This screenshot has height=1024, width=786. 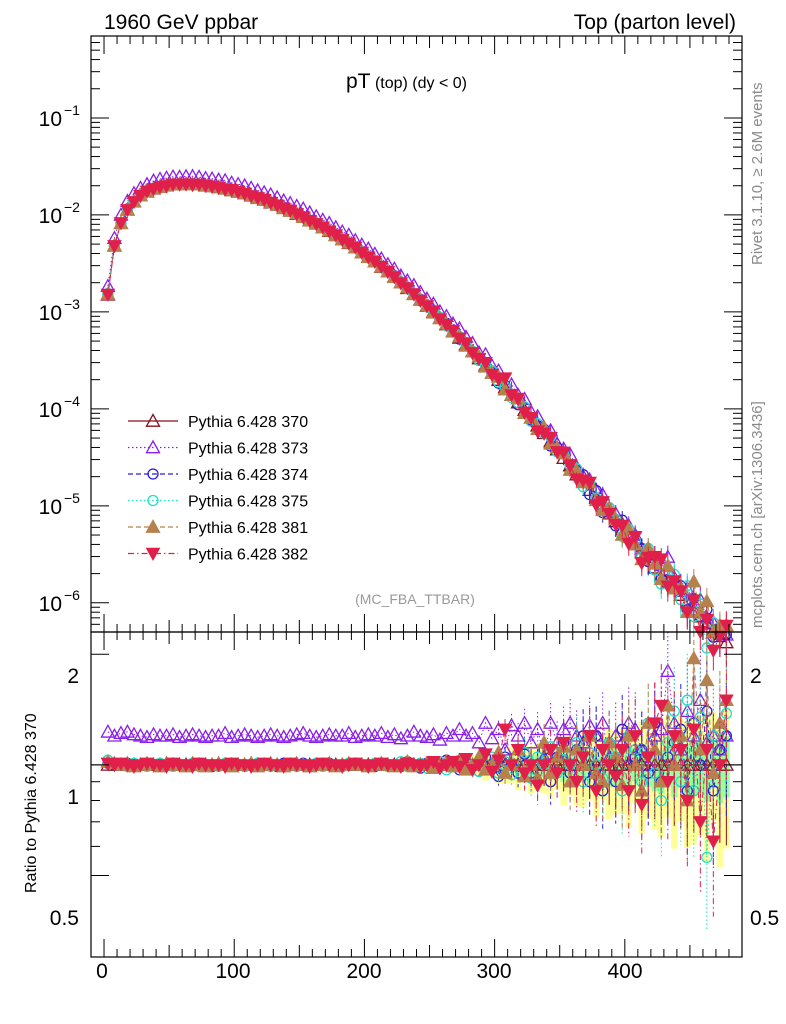 I want to click on xtick-label-100: 100, so click(x=232, y=971).